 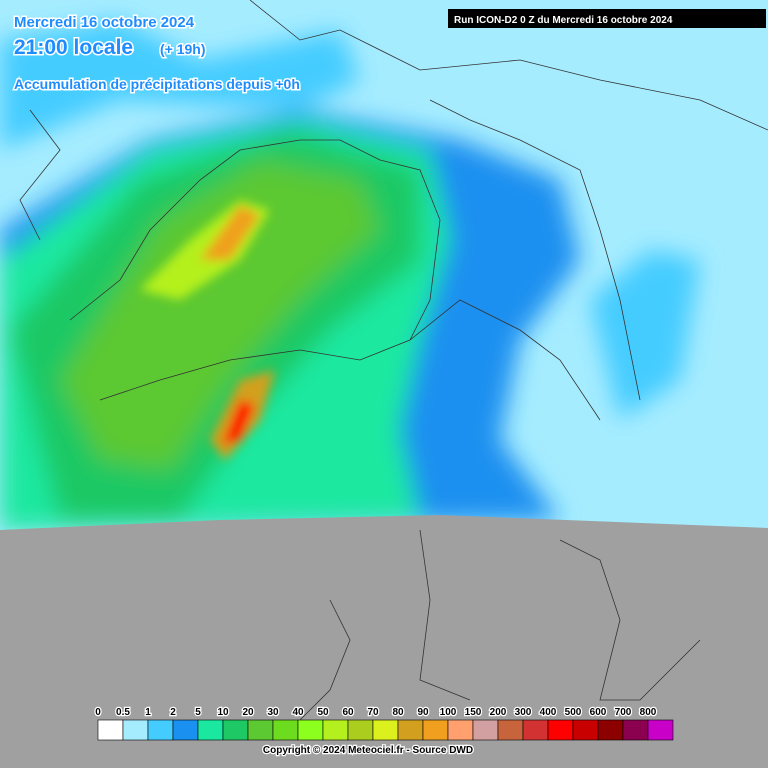 I want to click on legend-label: 70, so click(x=373, y=712).